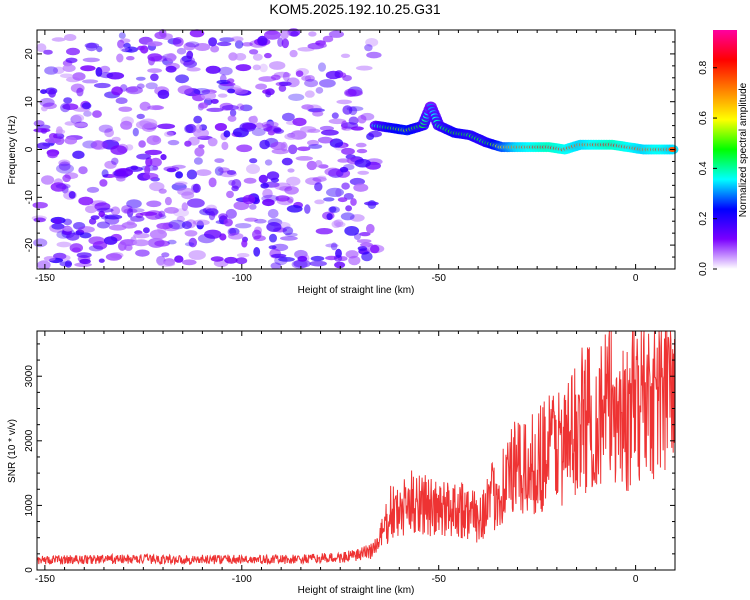 Image resolution: width=750 pixels, height=600 pixels. Describe the element at coordinates (438, 278) in the screenshot. I see `x-tick-label: -50` at that location.